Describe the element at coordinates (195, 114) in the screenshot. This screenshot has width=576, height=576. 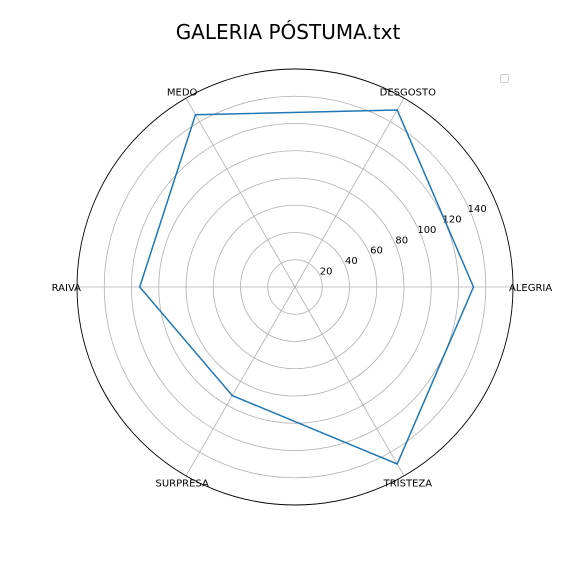
I see `data-point-medo` at that location.